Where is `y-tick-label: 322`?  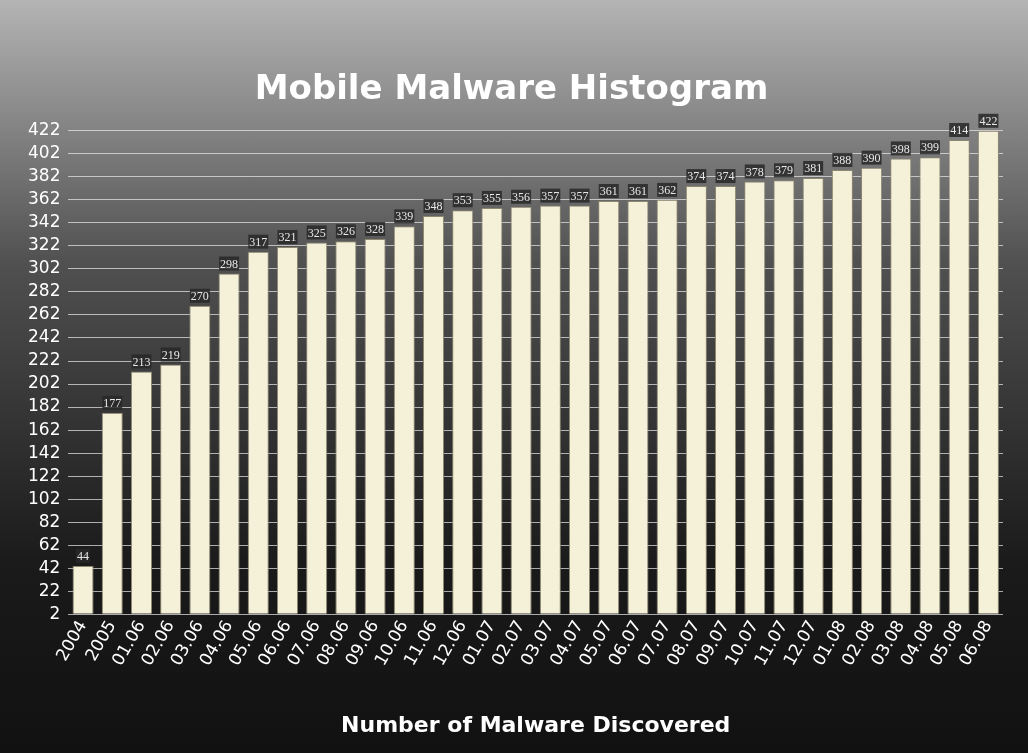
y-tick-label: 322 is located at coordinates (44, 244).